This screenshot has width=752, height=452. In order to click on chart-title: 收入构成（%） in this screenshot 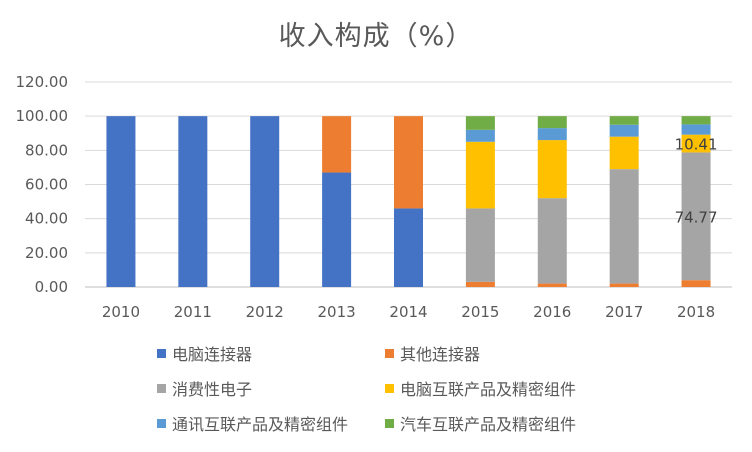, I will do `click(376, 36)`.